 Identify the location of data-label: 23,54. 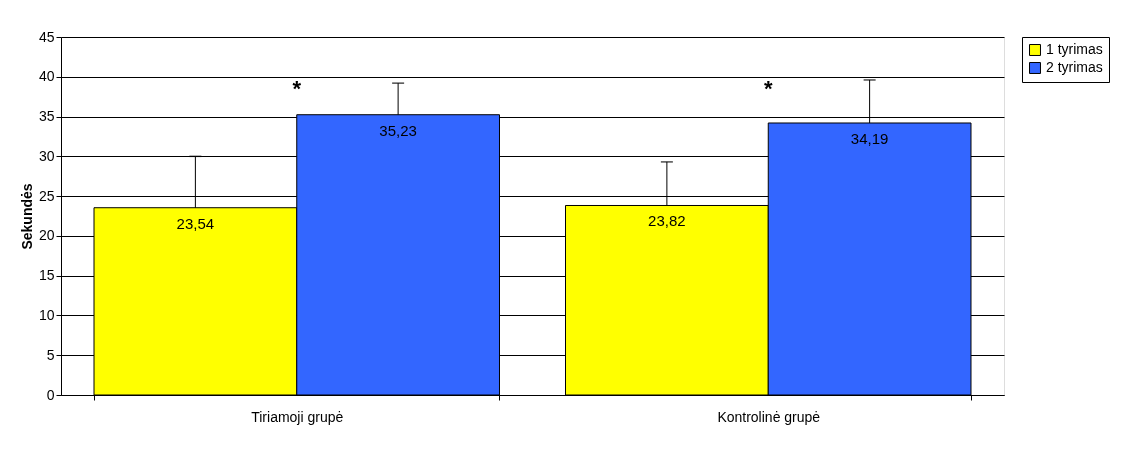
(195, 223).